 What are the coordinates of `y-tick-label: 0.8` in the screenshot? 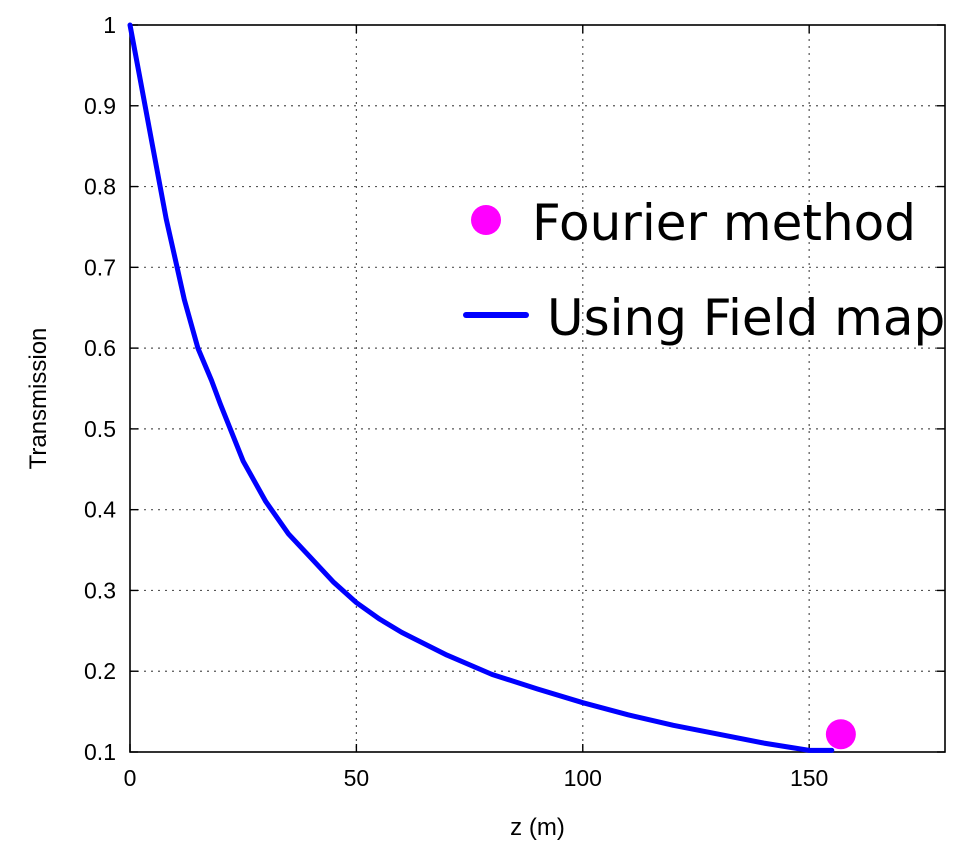 It's located at (100, 187).